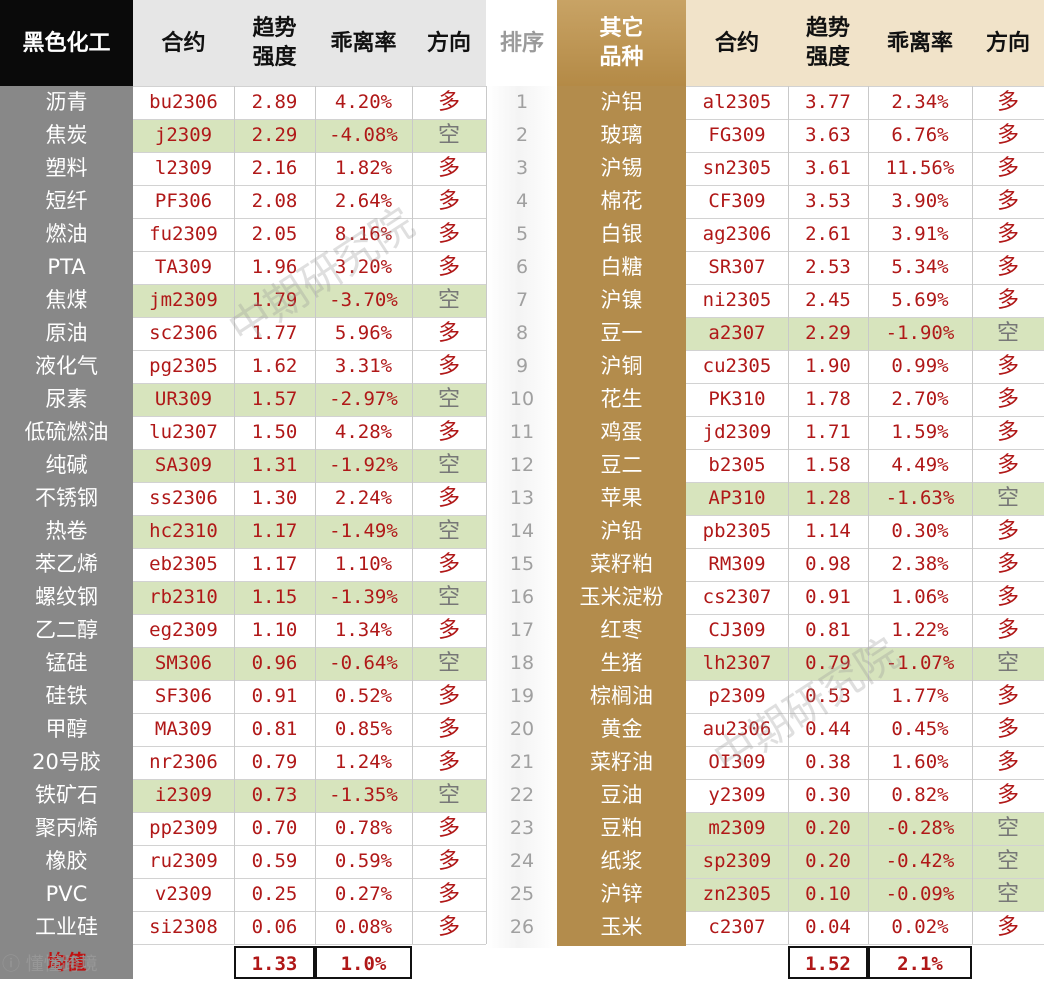 The image size is (1044, 981). Describe the element at coordinates (363, 168) in the screenshot. I see `left-row-deviation: 1.82%` at that location.